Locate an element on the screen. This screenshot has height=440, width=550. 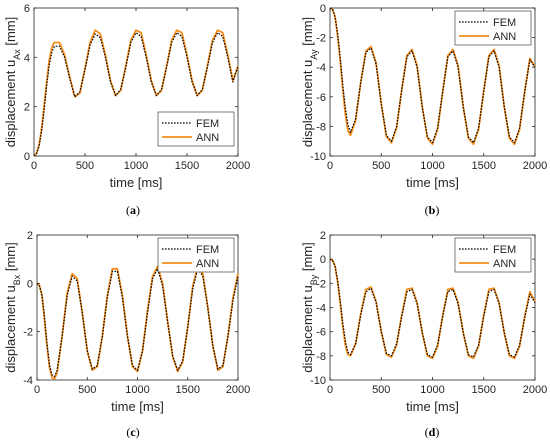
y-axis-label: displacement uAx [mm] is located at coordinates (12, 82).